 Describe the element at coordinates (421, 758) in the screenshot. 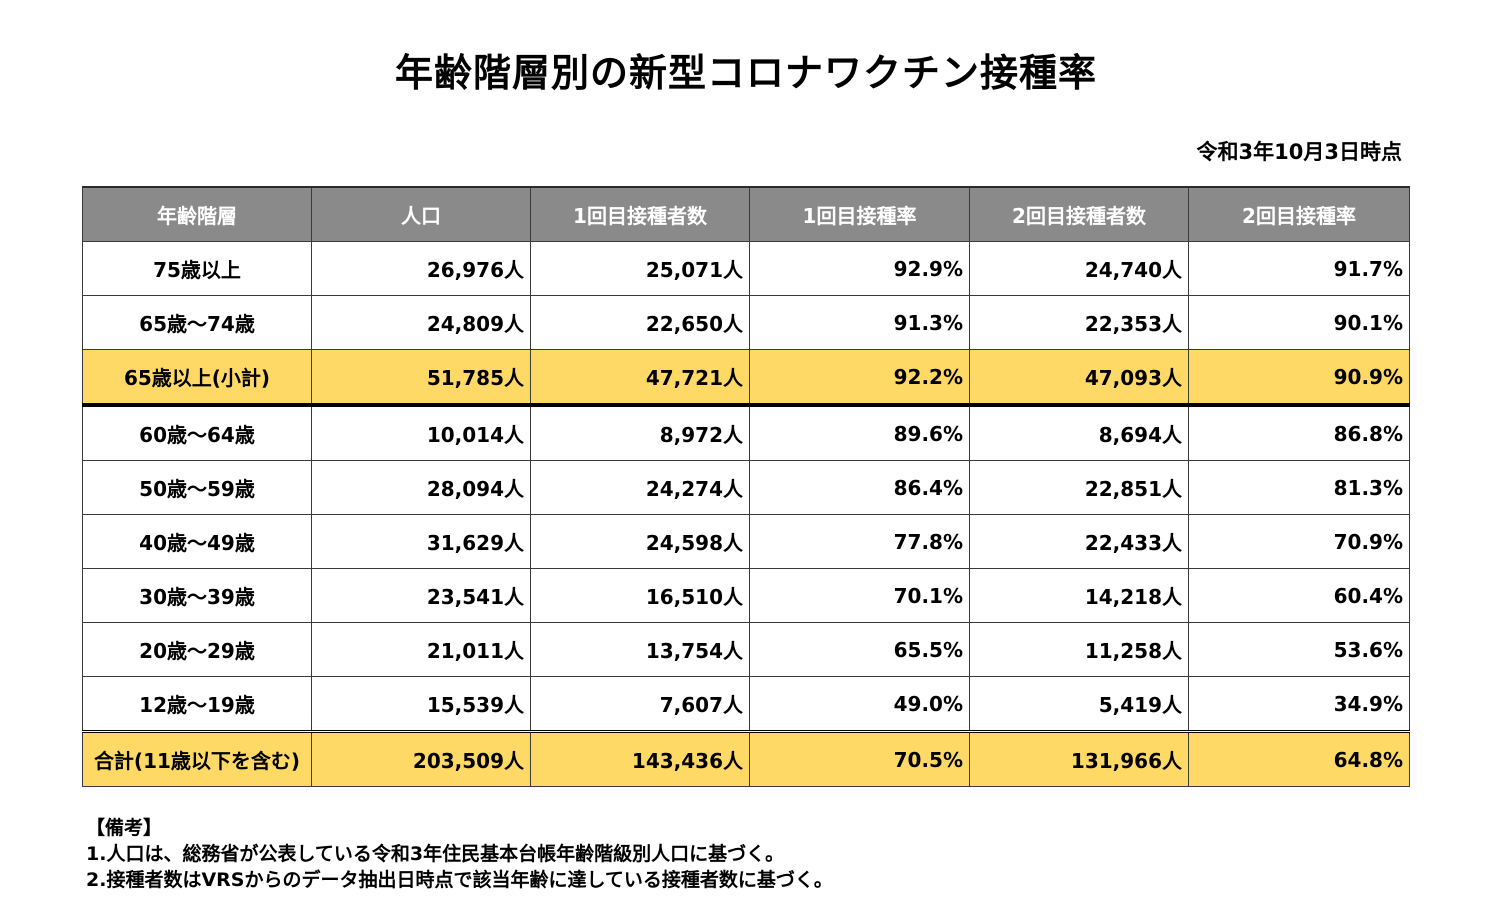

I see `population-cell: 203,509人` at that location.